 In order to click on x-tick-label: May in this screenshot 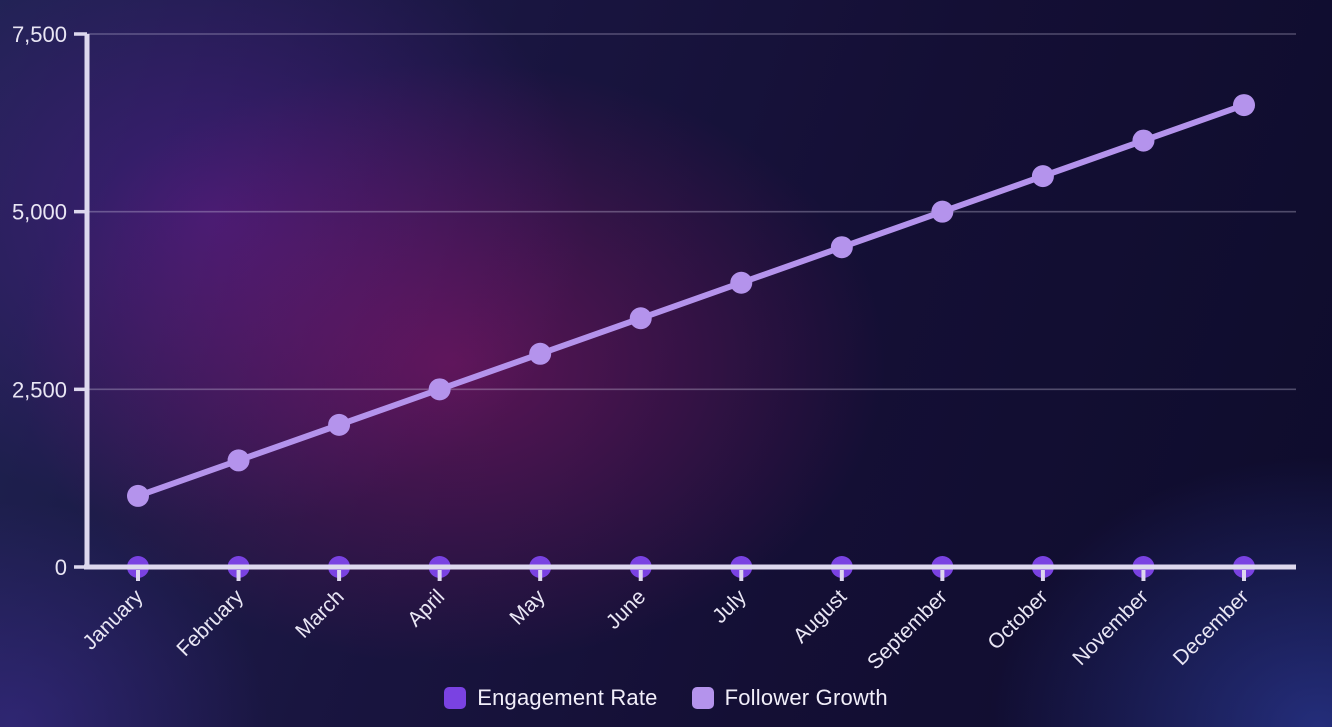, I will do `click(527, 607)`.